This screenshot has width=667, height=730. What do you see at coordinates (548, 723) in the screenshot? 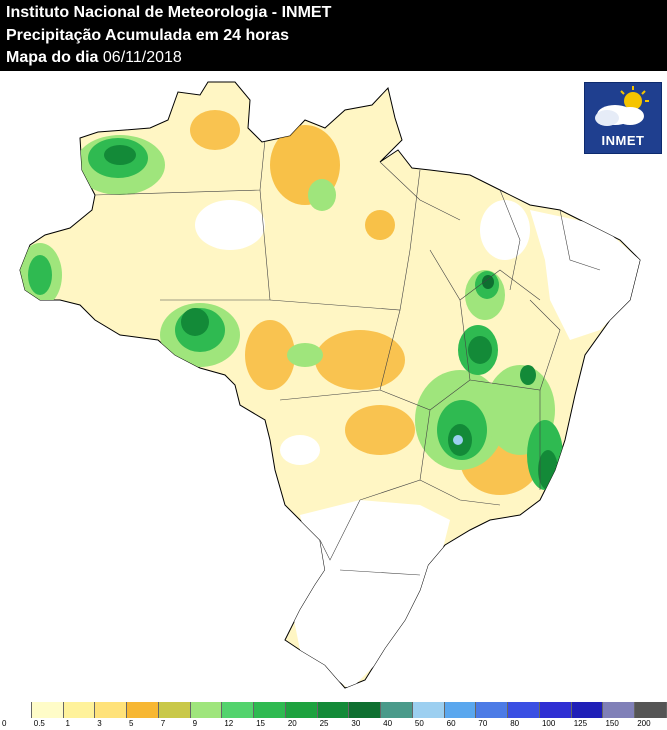
I see `legend-label: 100` at bounding box center [548, 723].